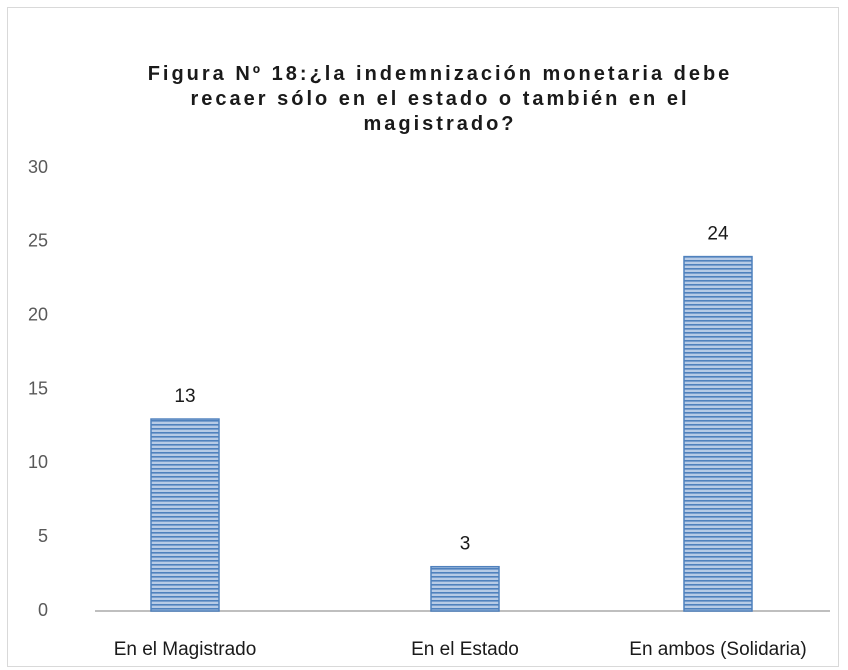  Describe the element at coordinates (38, 462) in the screenshot. I see `y-tick-label: 10` at that location.